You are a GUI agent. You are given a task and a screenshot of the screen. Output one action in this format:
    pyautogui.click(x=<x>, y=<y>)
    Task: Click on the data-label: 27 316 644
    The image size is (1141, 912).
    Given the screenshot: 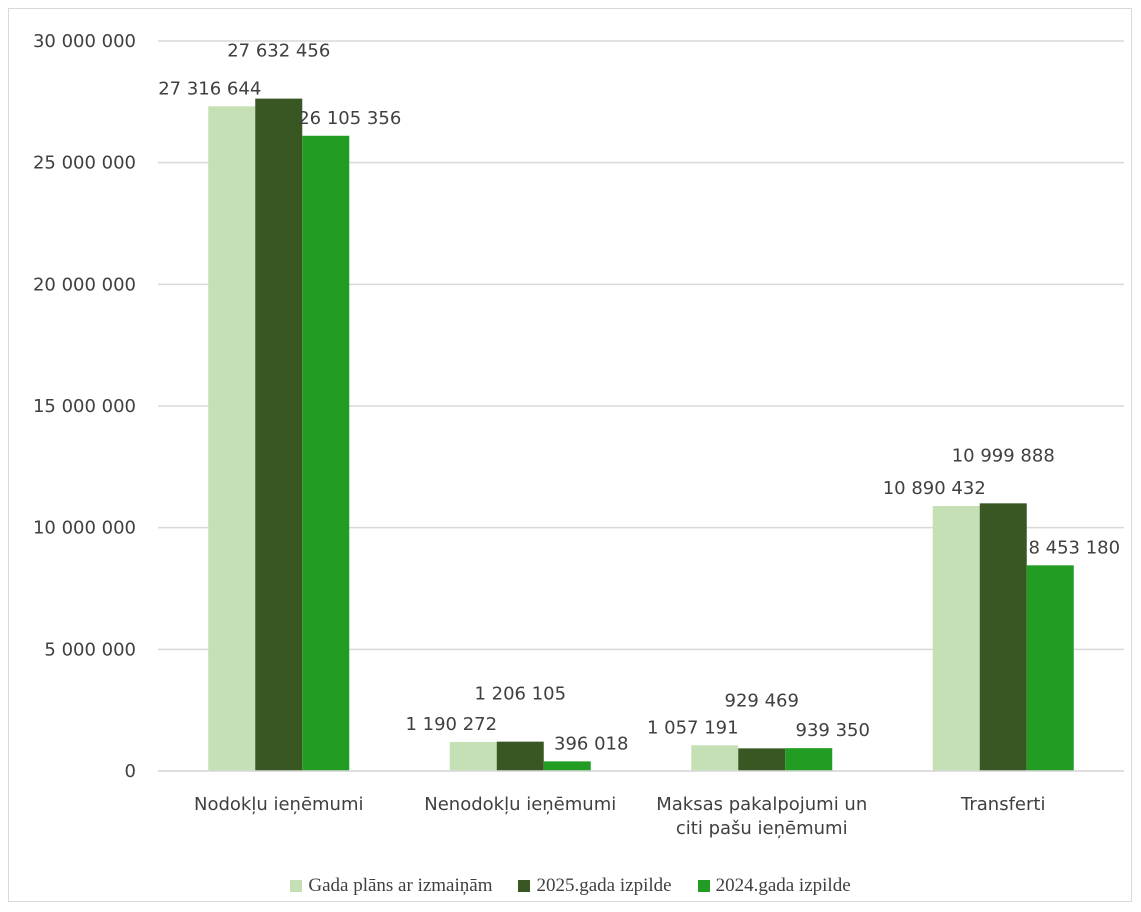 What is the action you would take?
    pyautogui.click(x=209, y=88)
    